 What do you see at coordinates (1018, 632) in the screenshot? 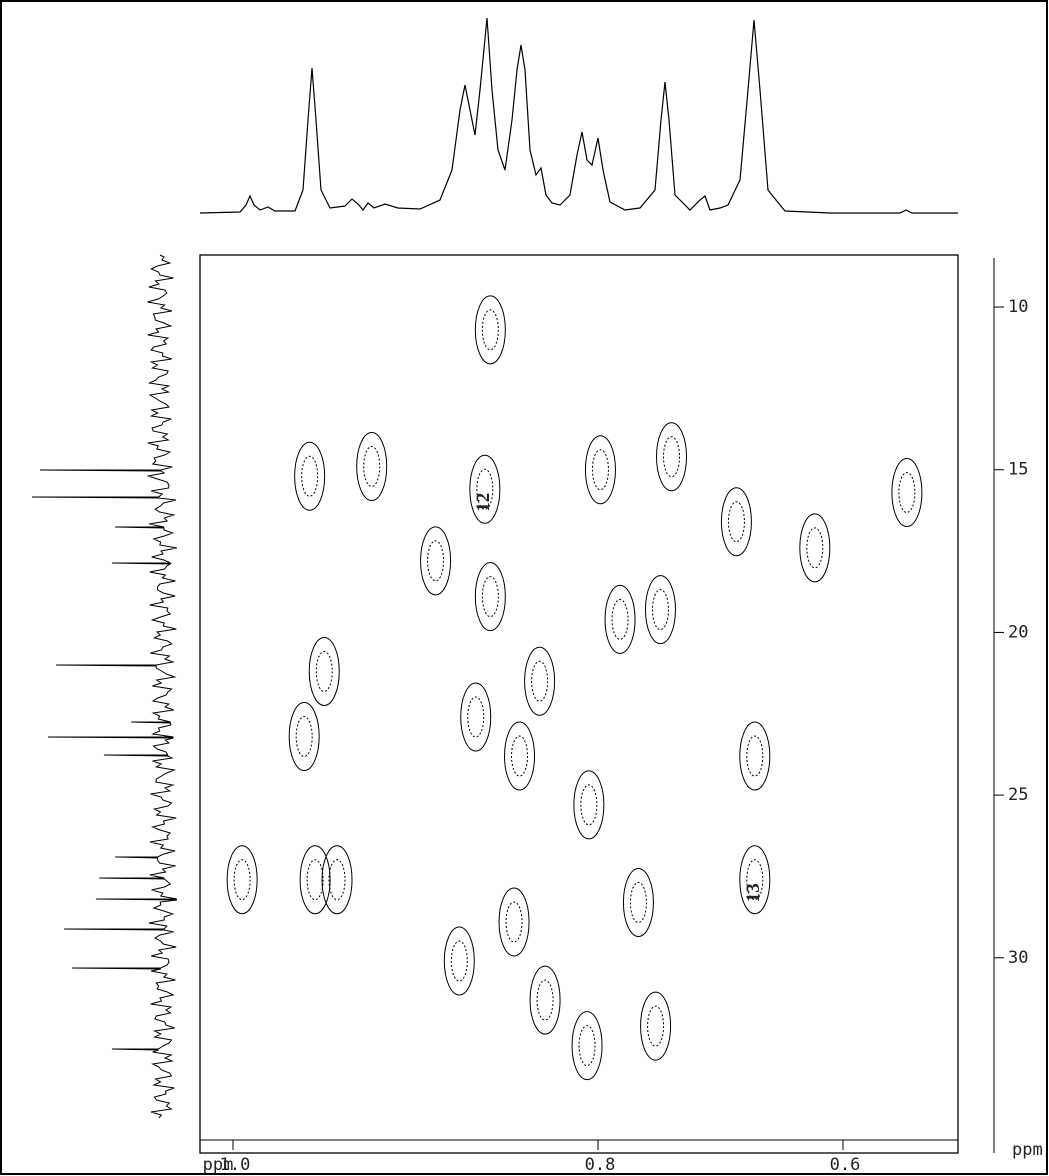
I see `y-tick-label: 20` at bounding box center [1018, 632].